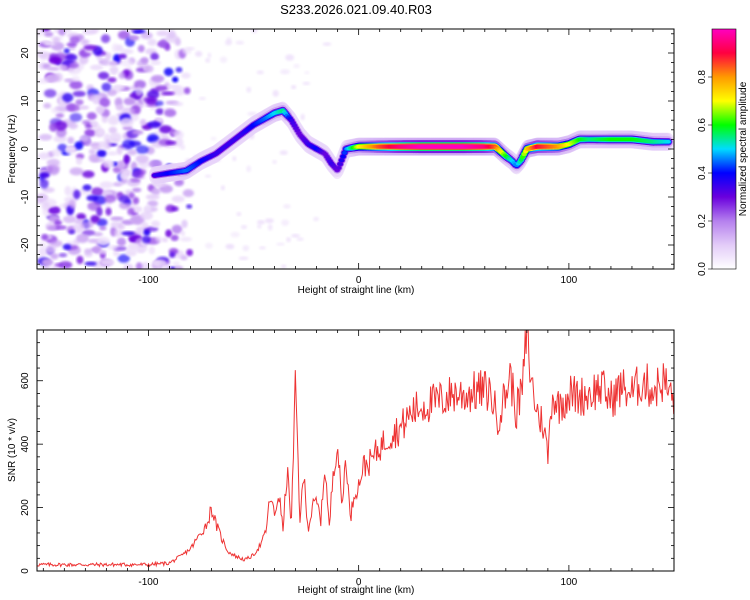 The width and height of the screenshot is (750, 600). I want to click on spectrogram-xtick-label: 100, so click(569, 280).